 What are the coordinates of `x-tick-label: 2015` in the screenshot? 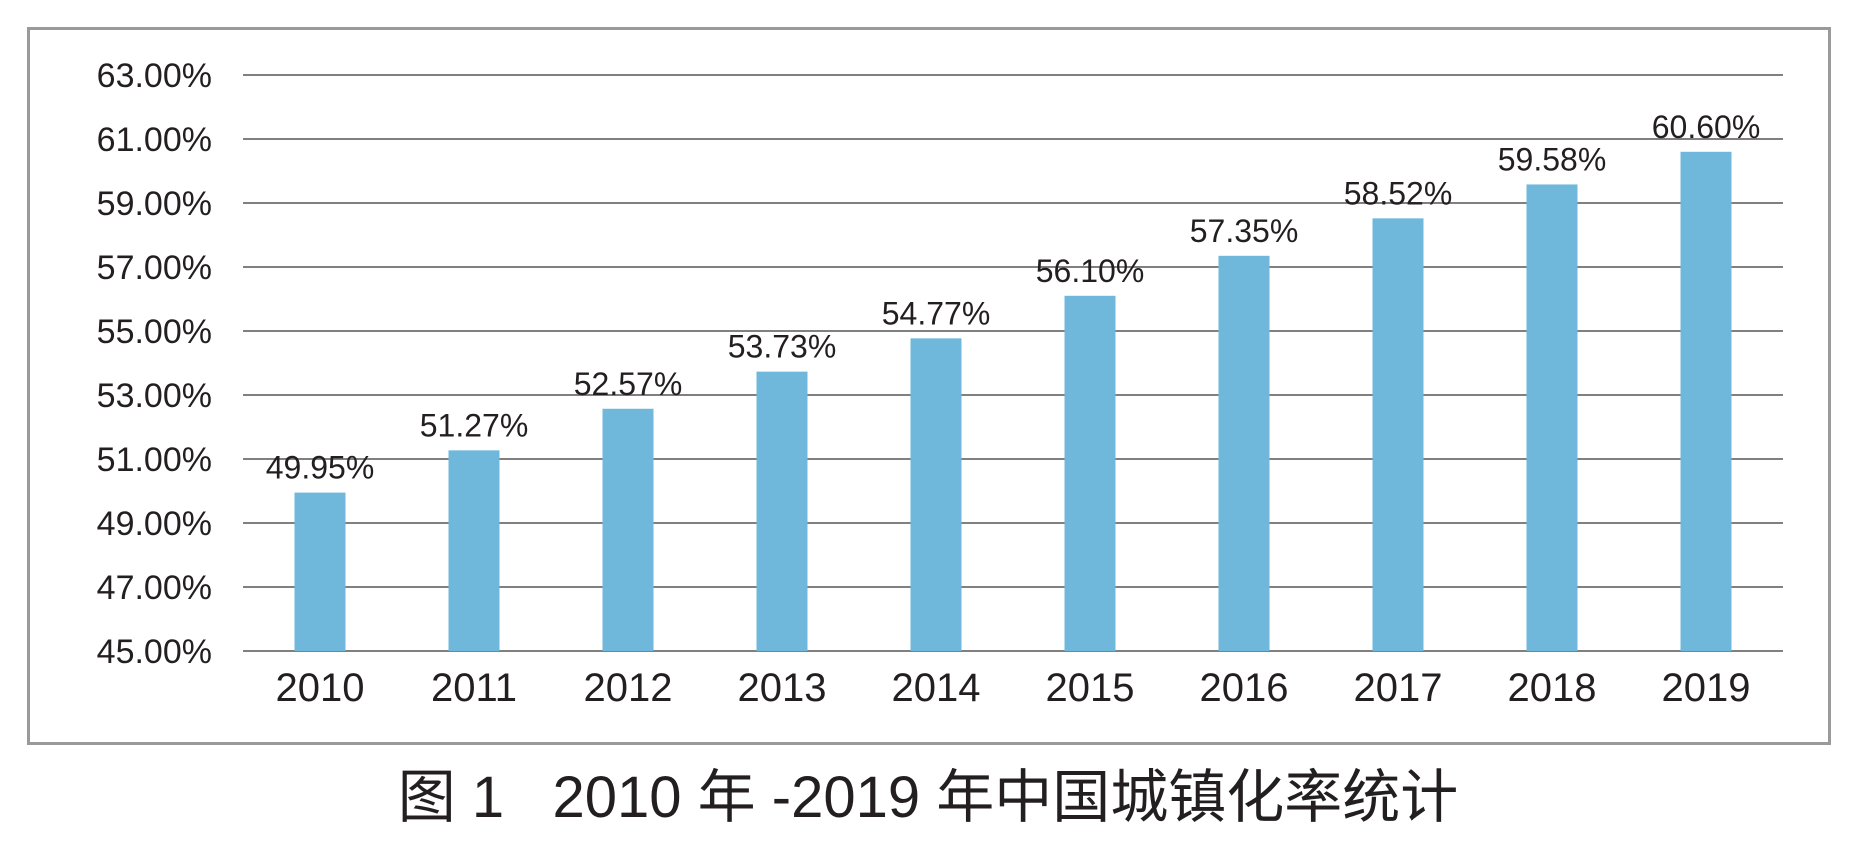 It's located at (1090, 688).